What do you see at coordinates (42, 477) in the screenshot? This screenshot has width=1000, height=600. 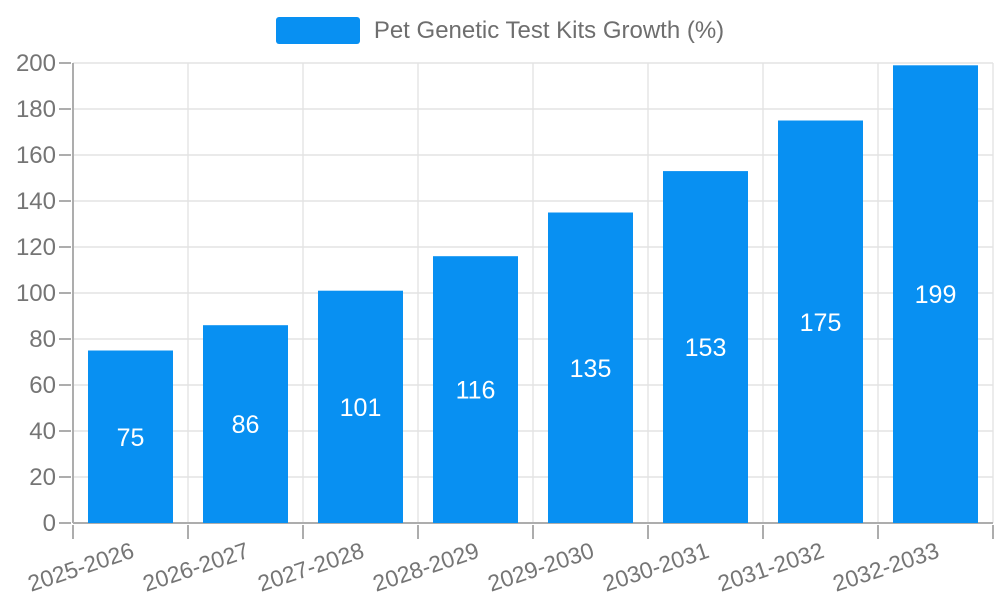 I see `y-tick-label: 20` at bounding box center [42, 477].